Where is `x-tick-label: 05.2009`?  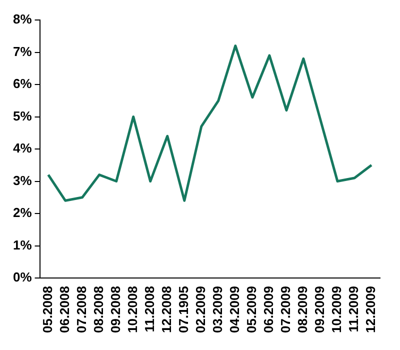 x-tick-label: 05.2009 is located at coordinates (251, 310).